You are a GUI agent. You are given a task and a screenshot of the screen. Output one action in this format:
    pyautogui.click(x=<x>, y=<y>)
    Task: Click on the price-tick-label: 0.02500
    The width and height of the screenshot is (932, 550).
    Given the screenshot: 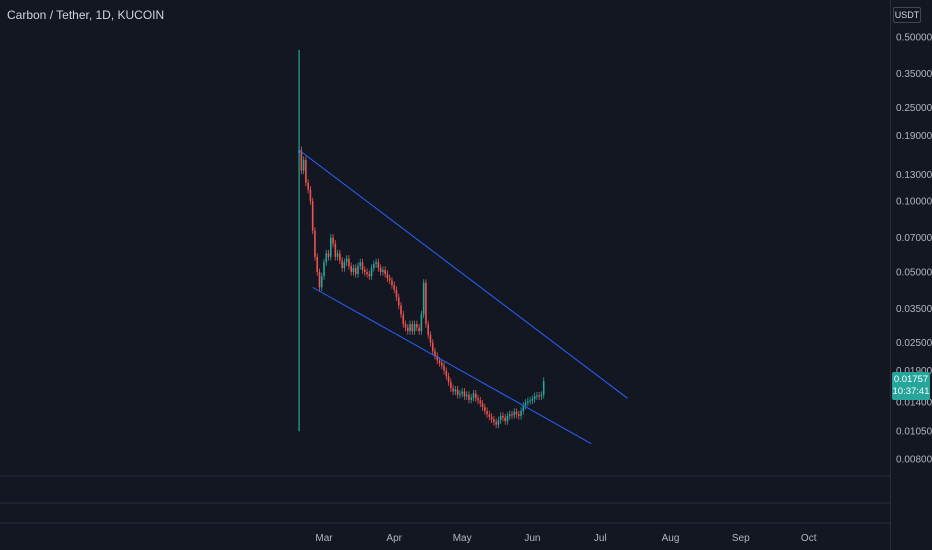 What is the action you would take?
    pyautogui.click(x=914, y=343)
    